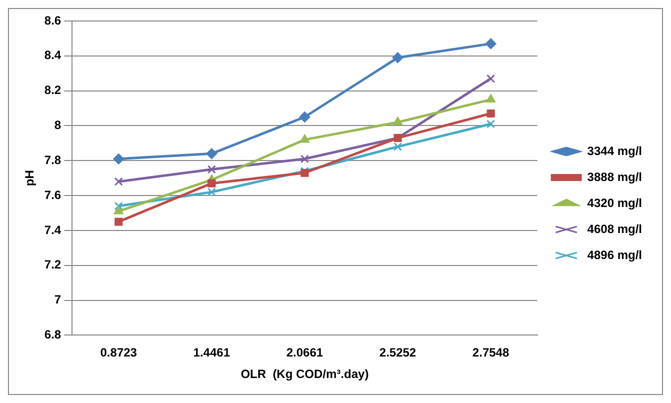  Describe the element at coordinates (614, 203) in the screenshot. I see `legend-label: 4320 mg/l` at that location.